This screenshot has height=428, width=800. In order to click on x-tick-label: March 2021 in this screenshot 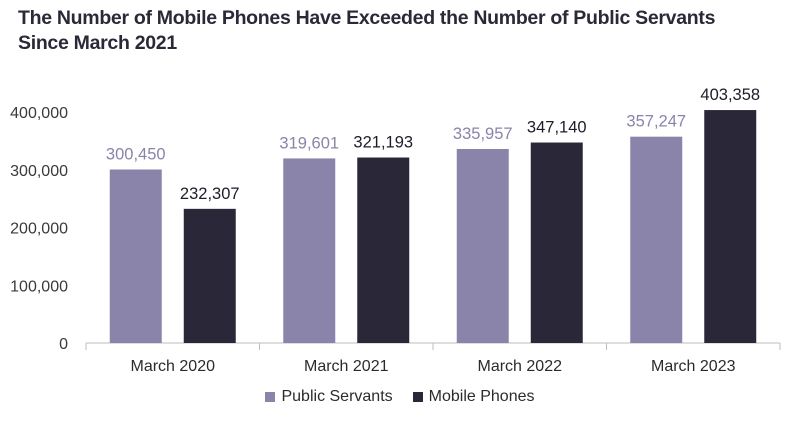, I will do `click(346, 366)`.